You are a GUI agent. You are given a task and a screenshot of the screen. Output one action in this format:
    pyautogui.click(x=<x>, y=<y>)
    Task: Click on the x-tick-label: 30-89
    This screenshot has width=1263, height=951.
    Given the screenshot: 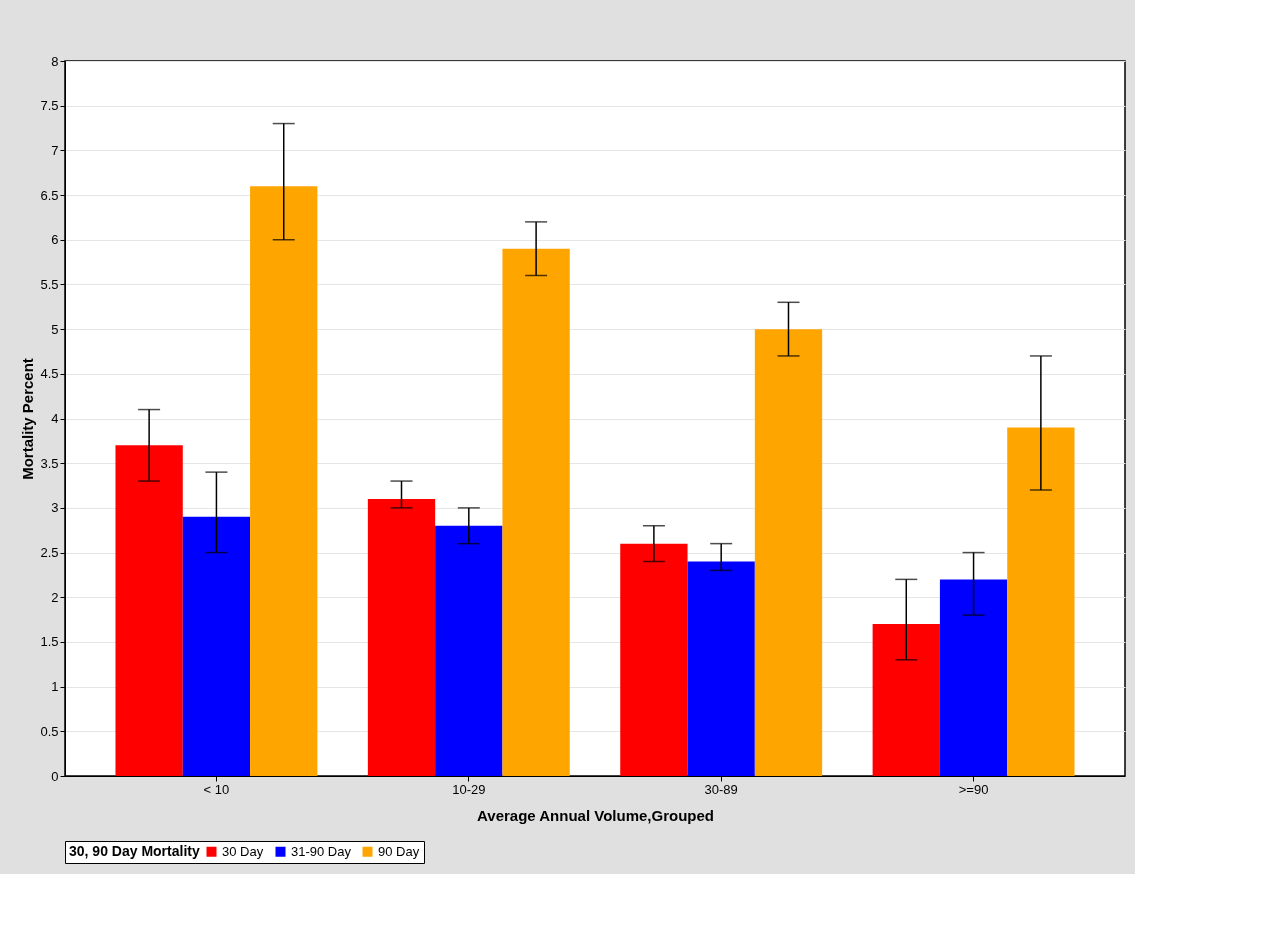 What is the action you would take?
    pyautogui.click(x=721, y=789)
    